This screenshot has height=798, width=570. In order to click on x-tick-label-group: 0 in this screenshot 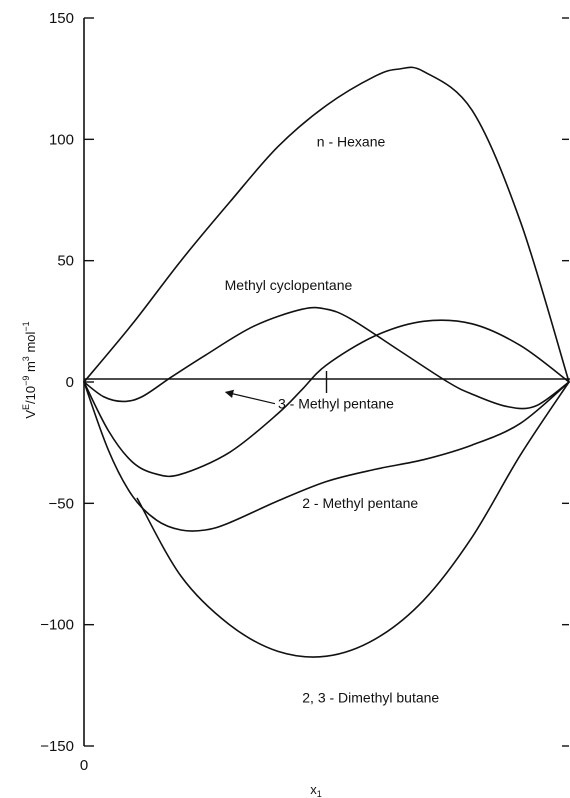, I will do `click(84, 765)`.